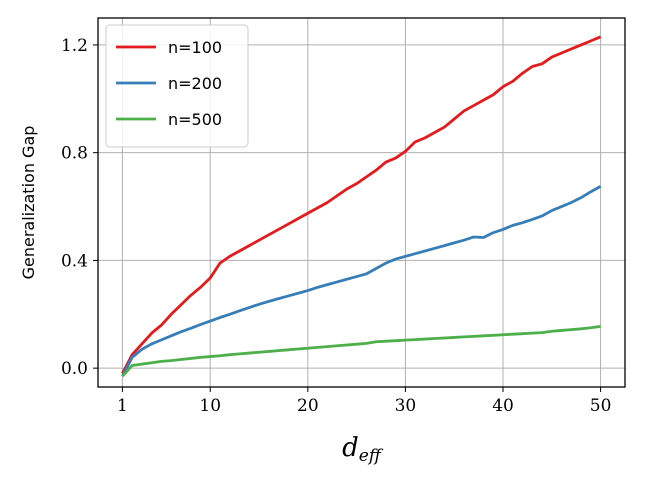 The image size is (648, 486). I want to click on y-tick-label: 1.2, so click(74, 46).